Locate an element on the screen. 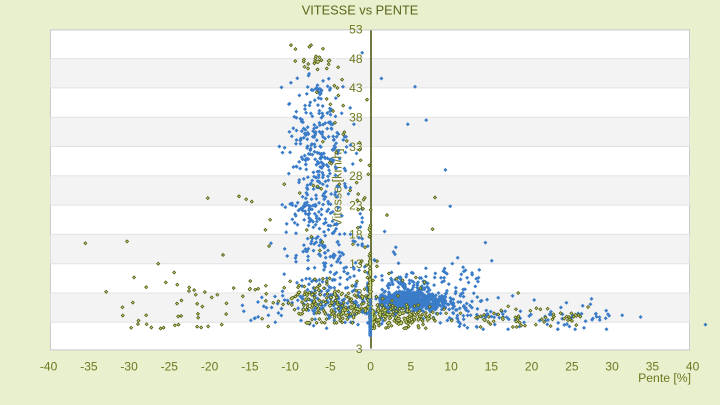 Image resolution: width=720 pixels, height=405 pixels. svg-text: 5 is located at coordinates (411, 367).